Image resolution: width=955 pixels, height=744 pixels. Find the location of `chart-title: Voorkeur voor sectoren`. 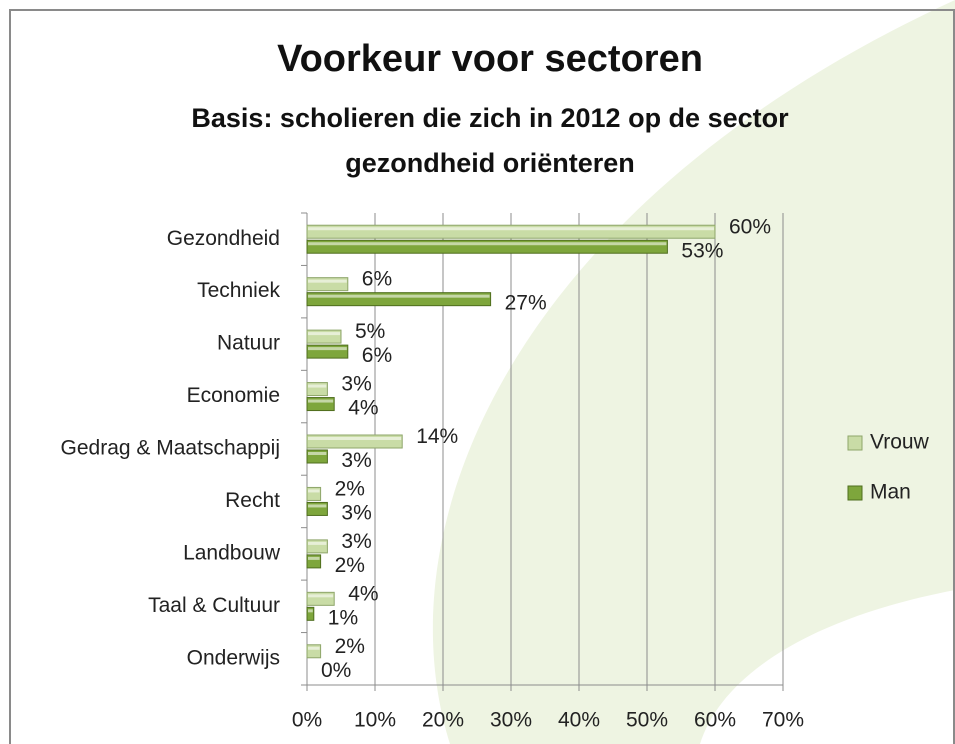

chart-title: Voorkeur voor sectoren is located at coordinates (490, 59).